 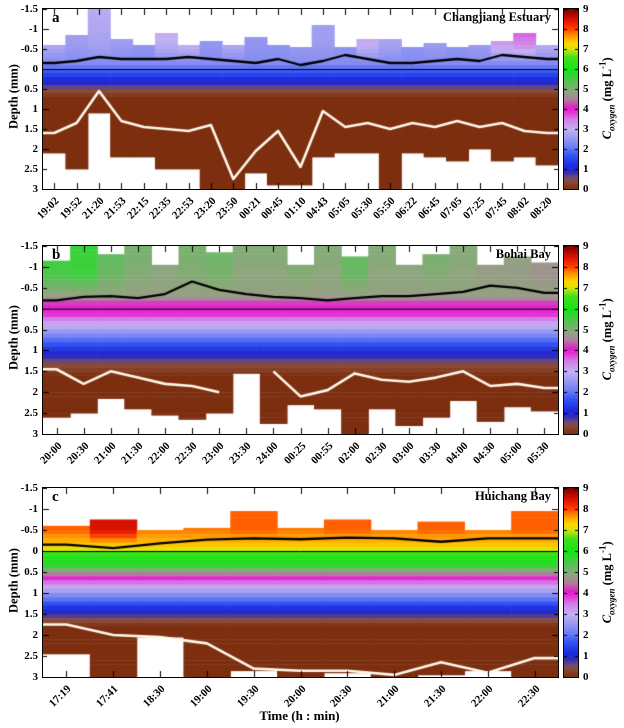 I want to click on site-label-b: Bohai Bay, so click(x=523, y=254).